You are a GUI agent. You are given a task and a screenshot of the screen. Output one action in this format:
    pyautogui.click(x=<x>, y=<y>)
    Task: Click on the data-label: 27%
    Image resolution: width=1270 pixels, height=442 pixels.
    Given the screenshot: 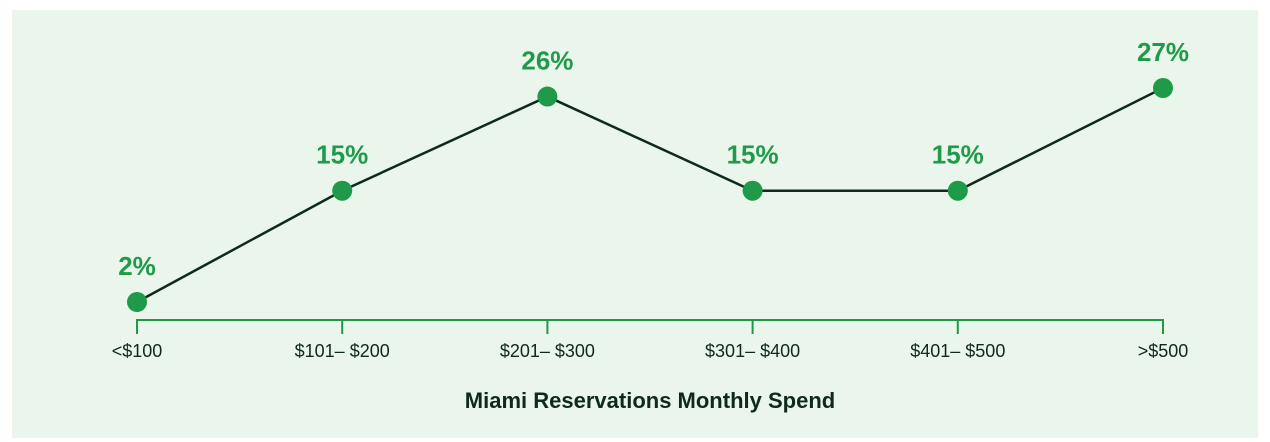 What is the action you would take?
    pyautogui.click(x=1163, y=52)
    